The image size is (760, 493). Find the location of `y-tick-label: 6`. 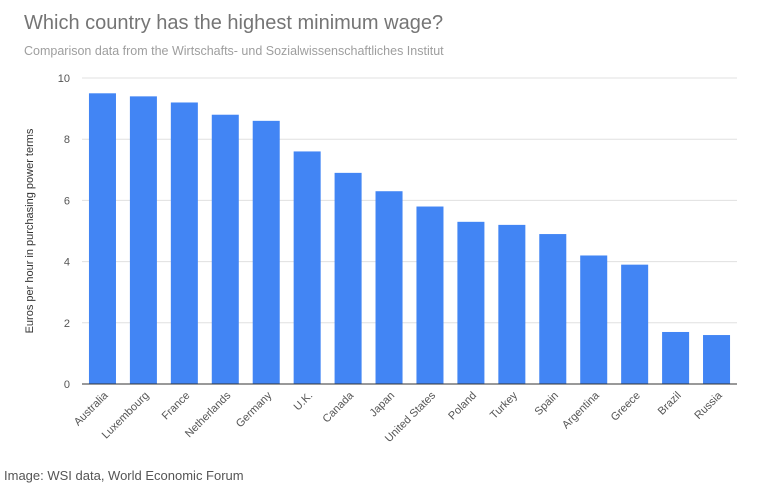

y-tick-label: 6 is located at coordinates (67, 201).